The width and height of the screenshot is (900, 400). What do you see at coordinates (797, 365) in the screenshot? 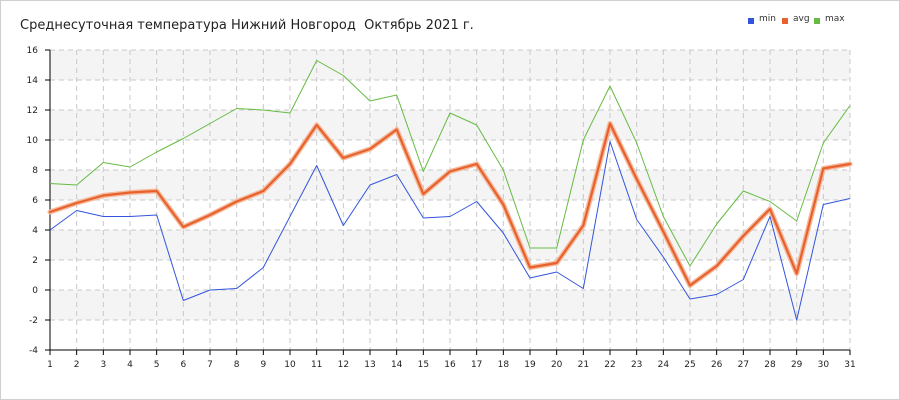
I see `x-tick-label: 29` at bounding box center [797, 365].